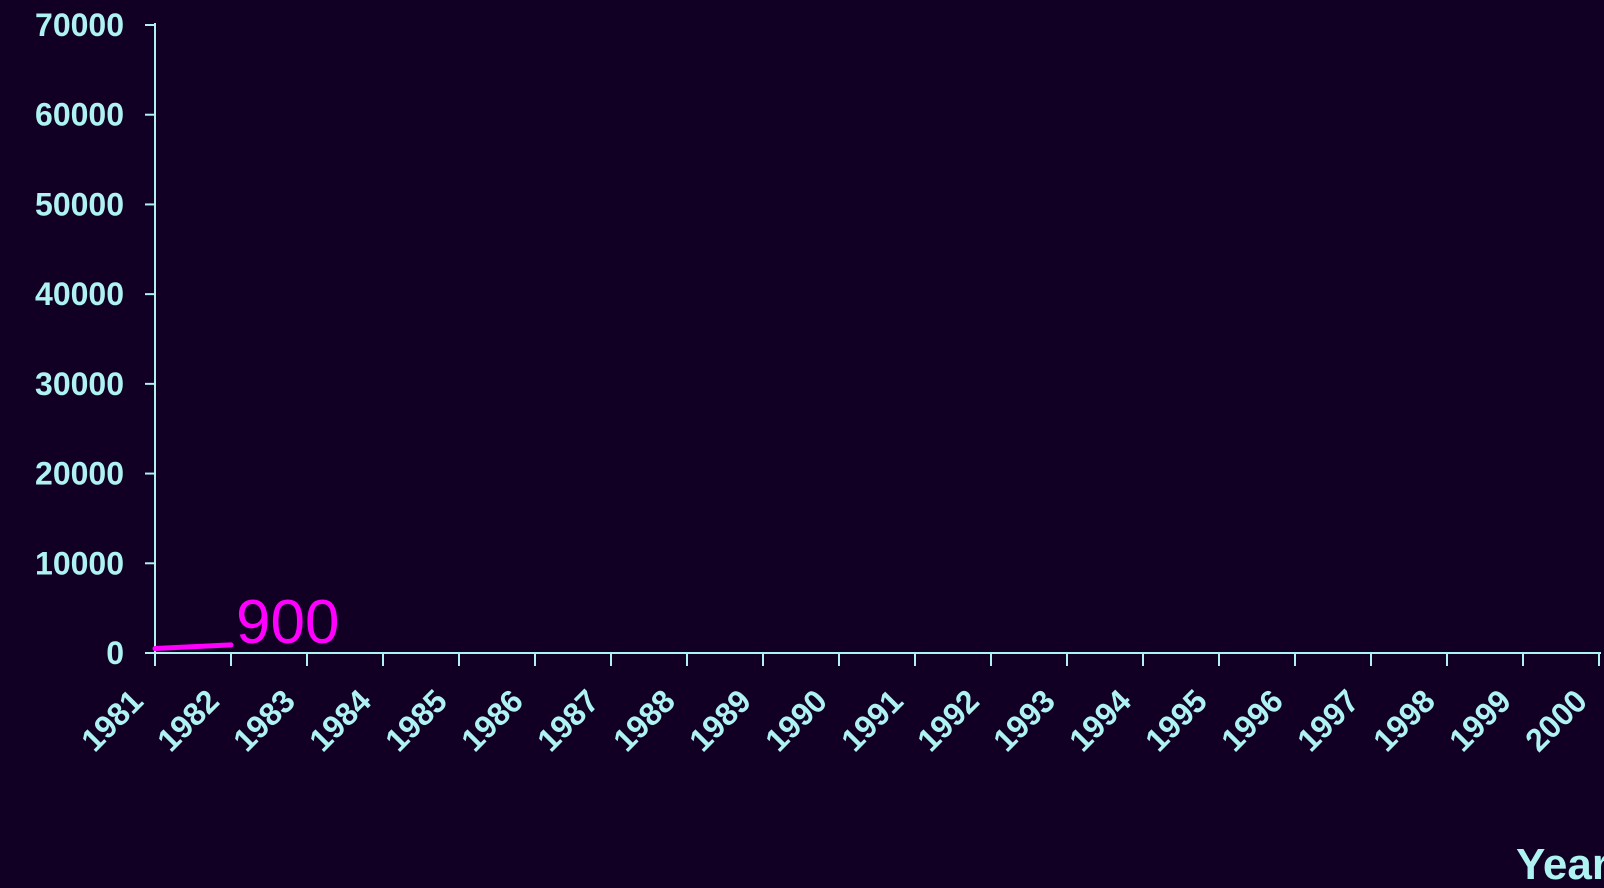  I want to click on y-tick-label: 30000, so click(79, 384).